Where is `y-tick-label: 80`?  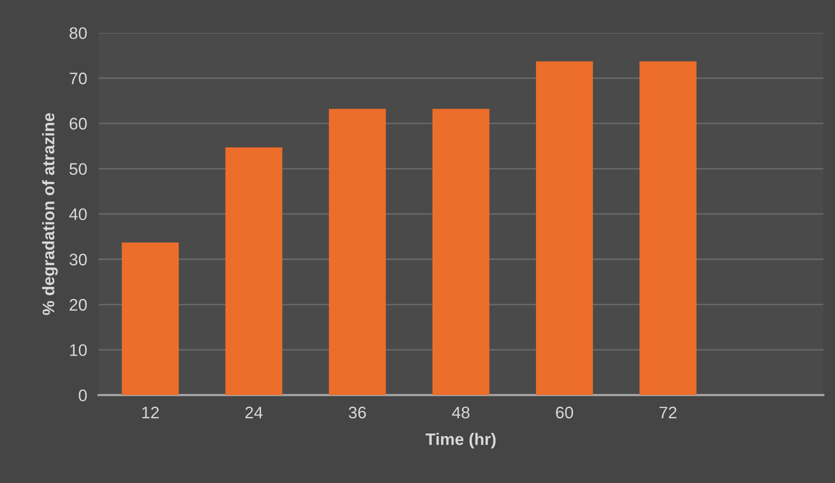
y-tick-label: 80 is located at coordinates (78, 33).